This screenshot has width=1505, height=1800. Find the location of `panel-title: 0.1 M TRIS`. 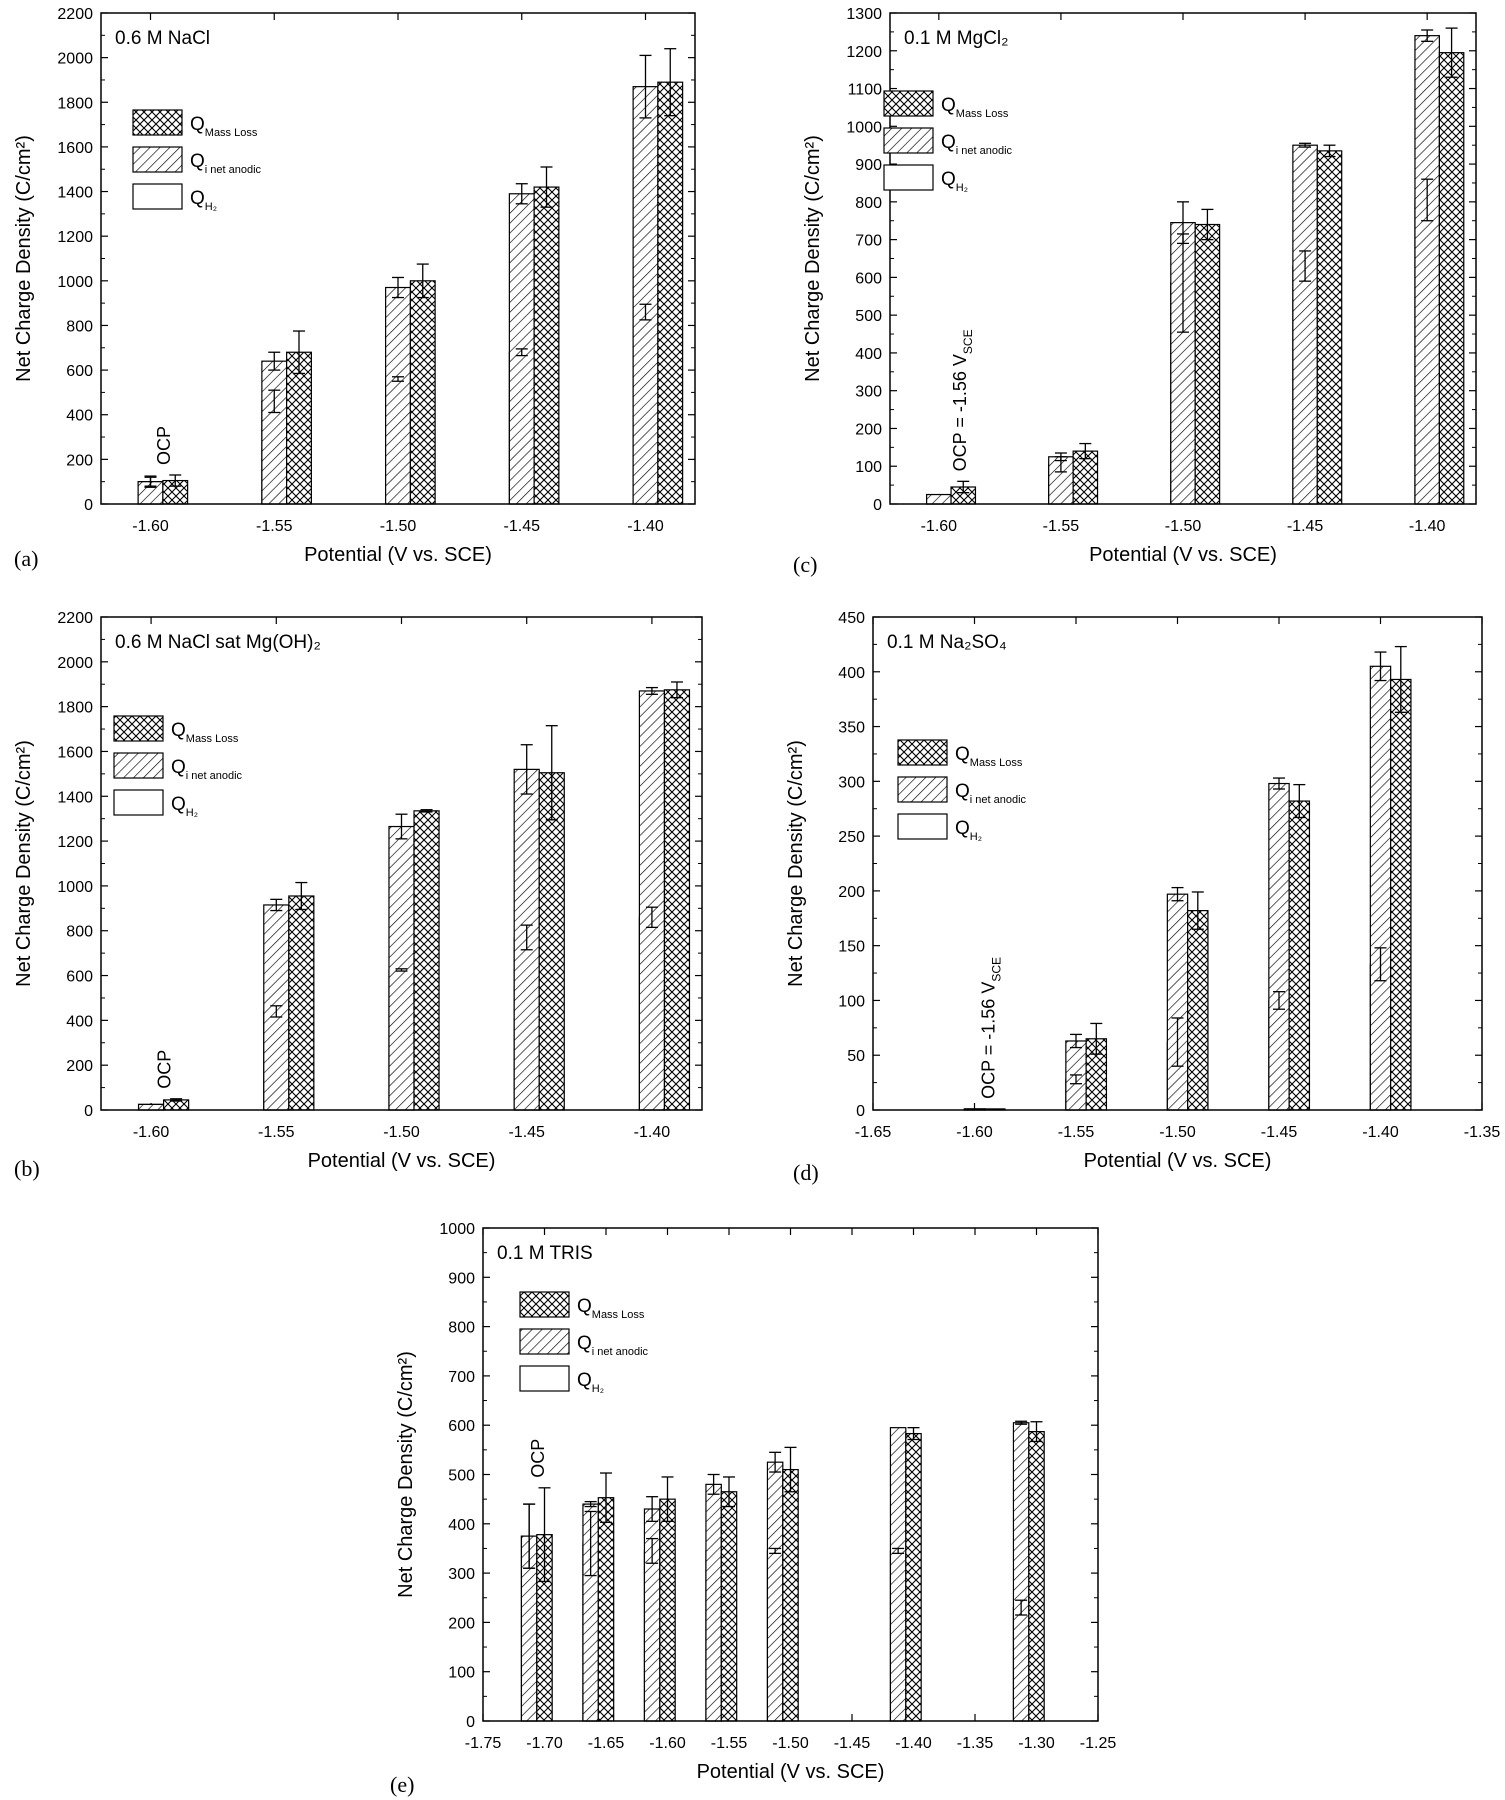

panel-title: 0.1 M TRIS is located at coordinates (545, 1253).